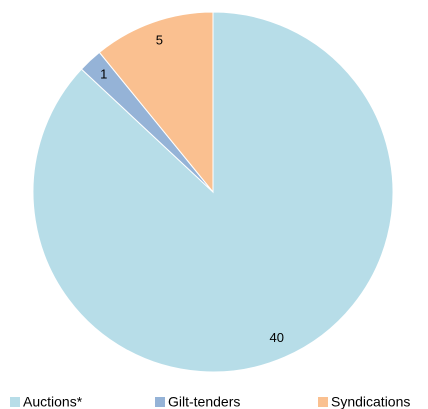 The width and height of the screenshot is (428, 409). Describe the element at coordinates (277, 337) in the screenshot. I see `data-label: 40` at that location.